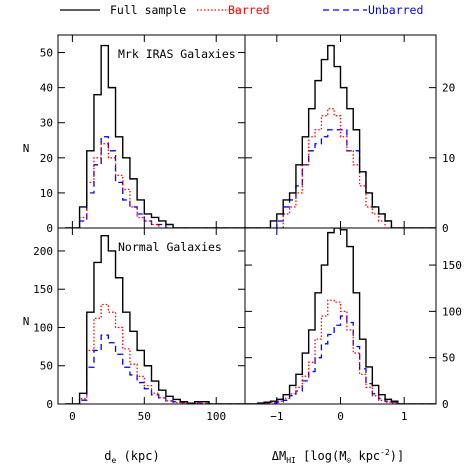 The width and height of the screenshot is (474, 474). What do you see at coordinates (249, 10) in the screenshot?
I see `legend-label-2: Barred` at bounding box center [249, 10].